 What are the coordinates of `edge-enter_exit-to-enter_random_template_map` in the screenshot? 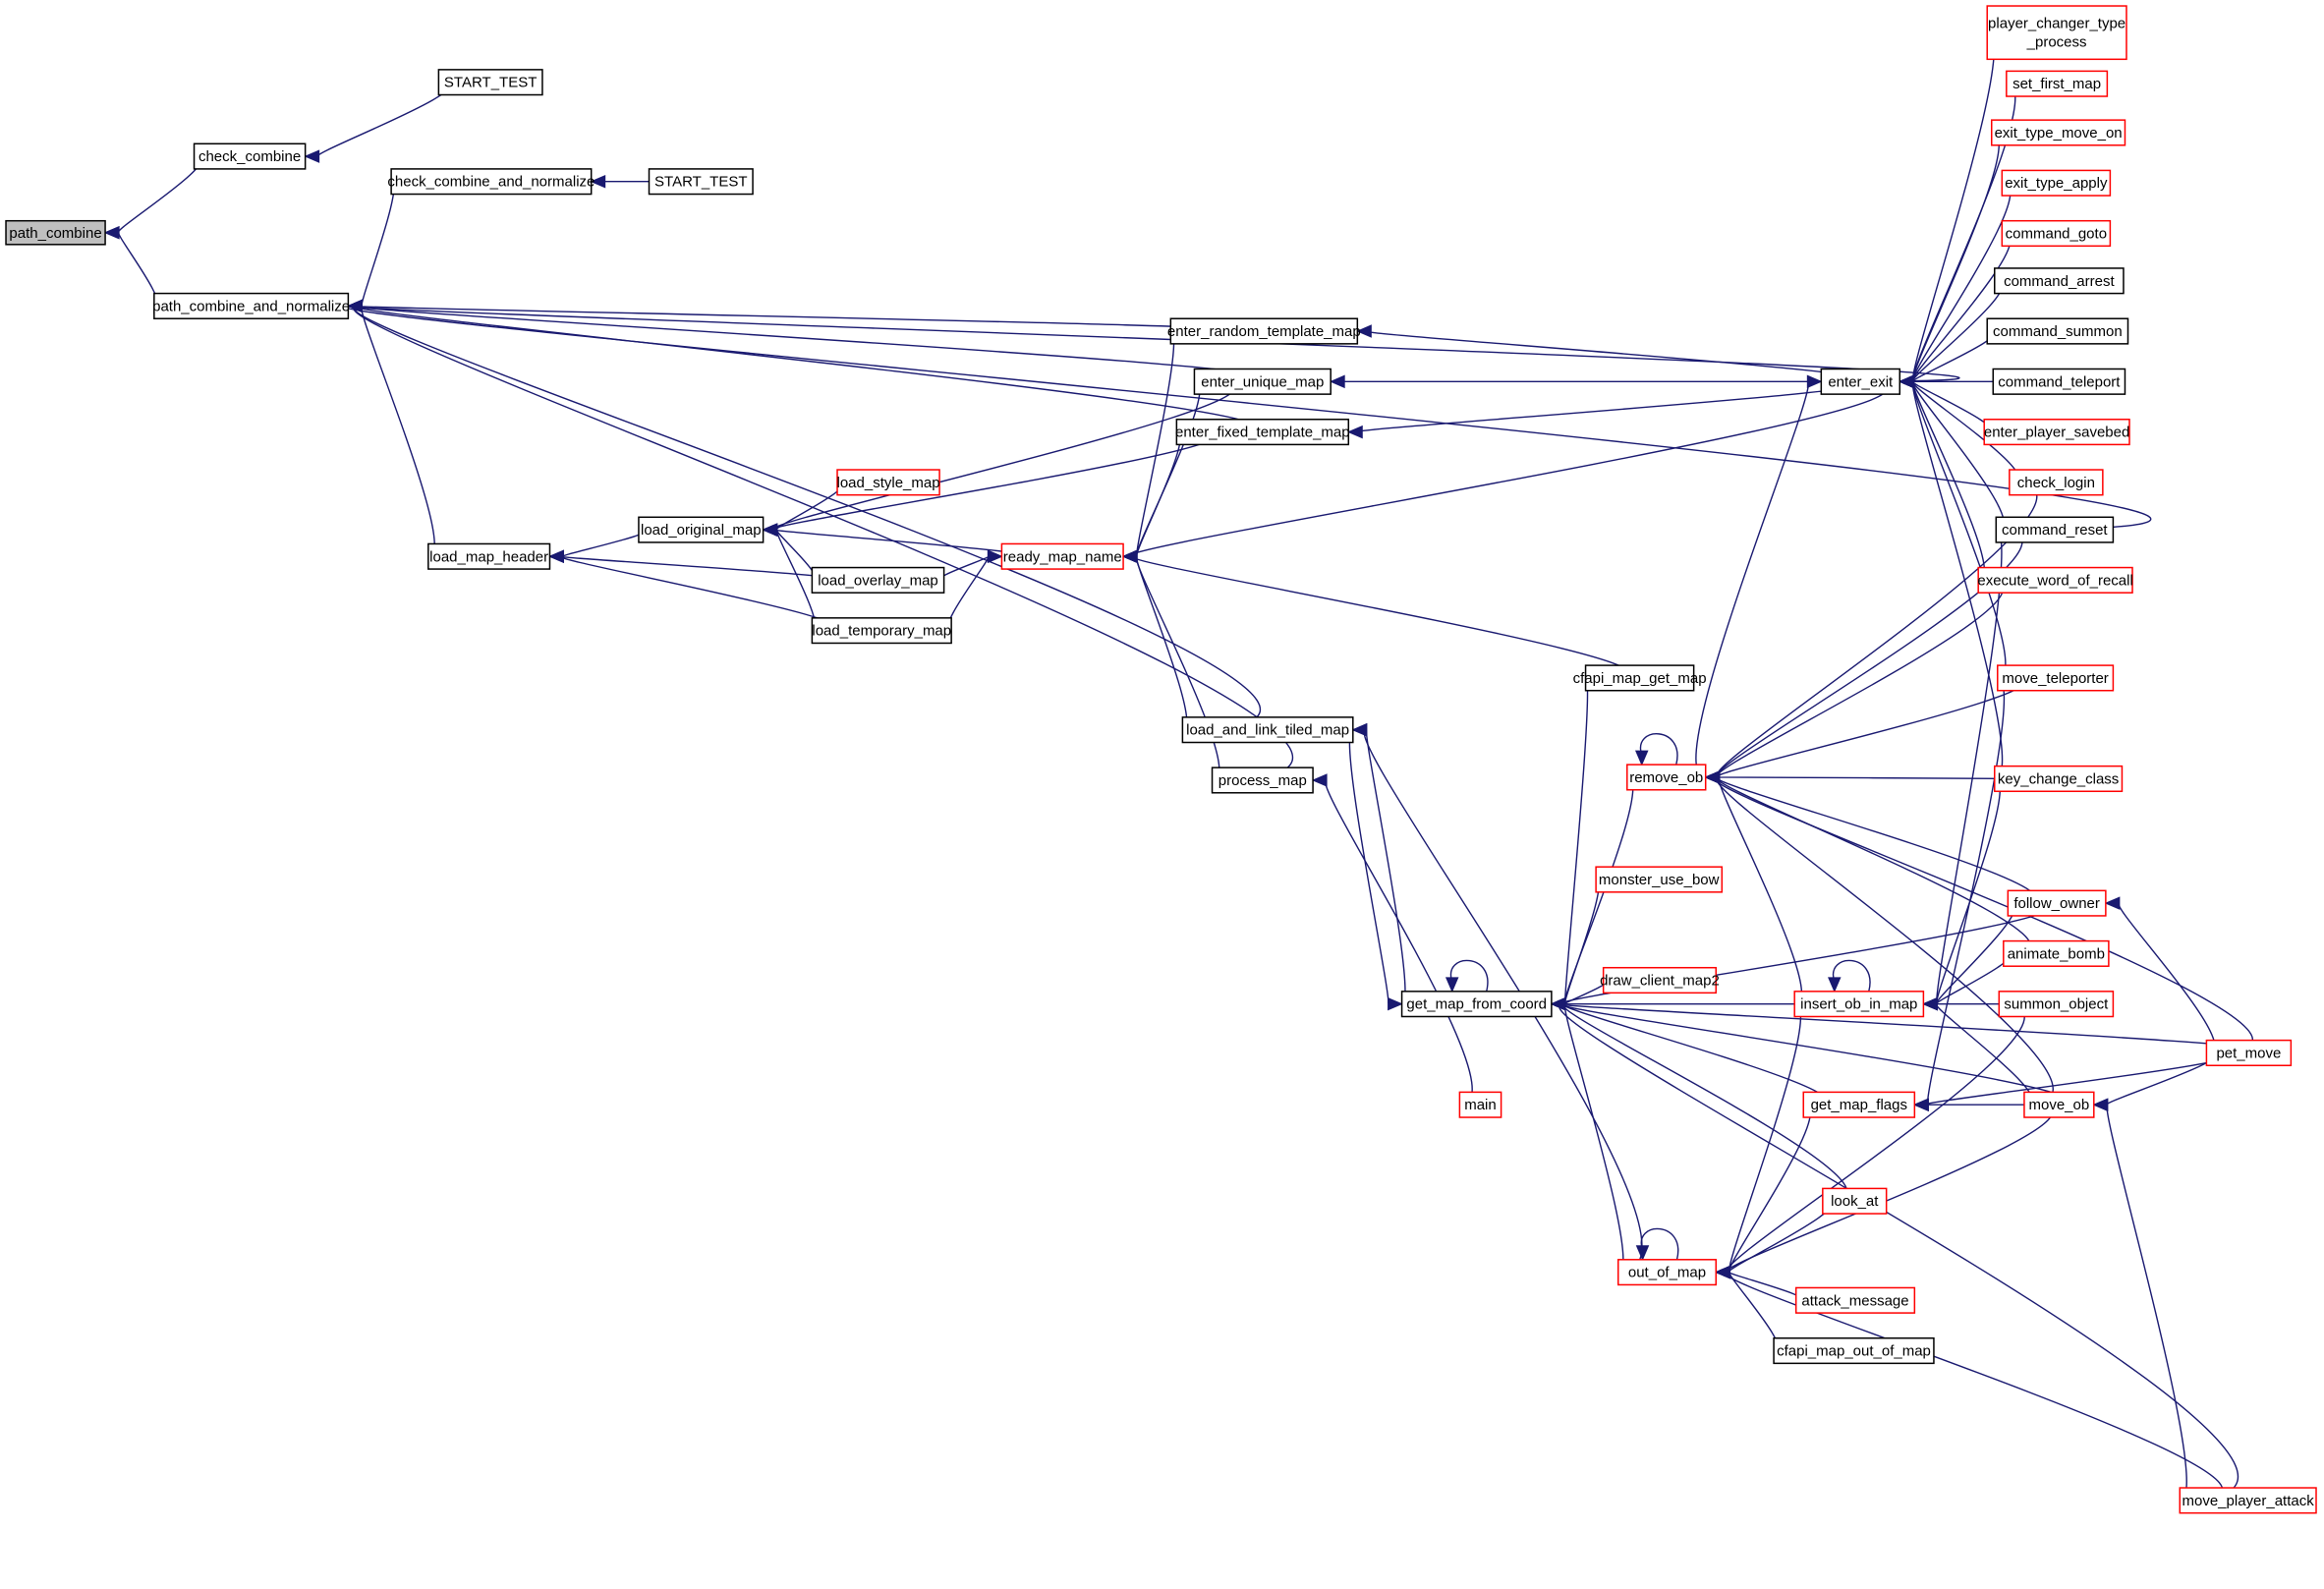 It's located at (1611, 353).